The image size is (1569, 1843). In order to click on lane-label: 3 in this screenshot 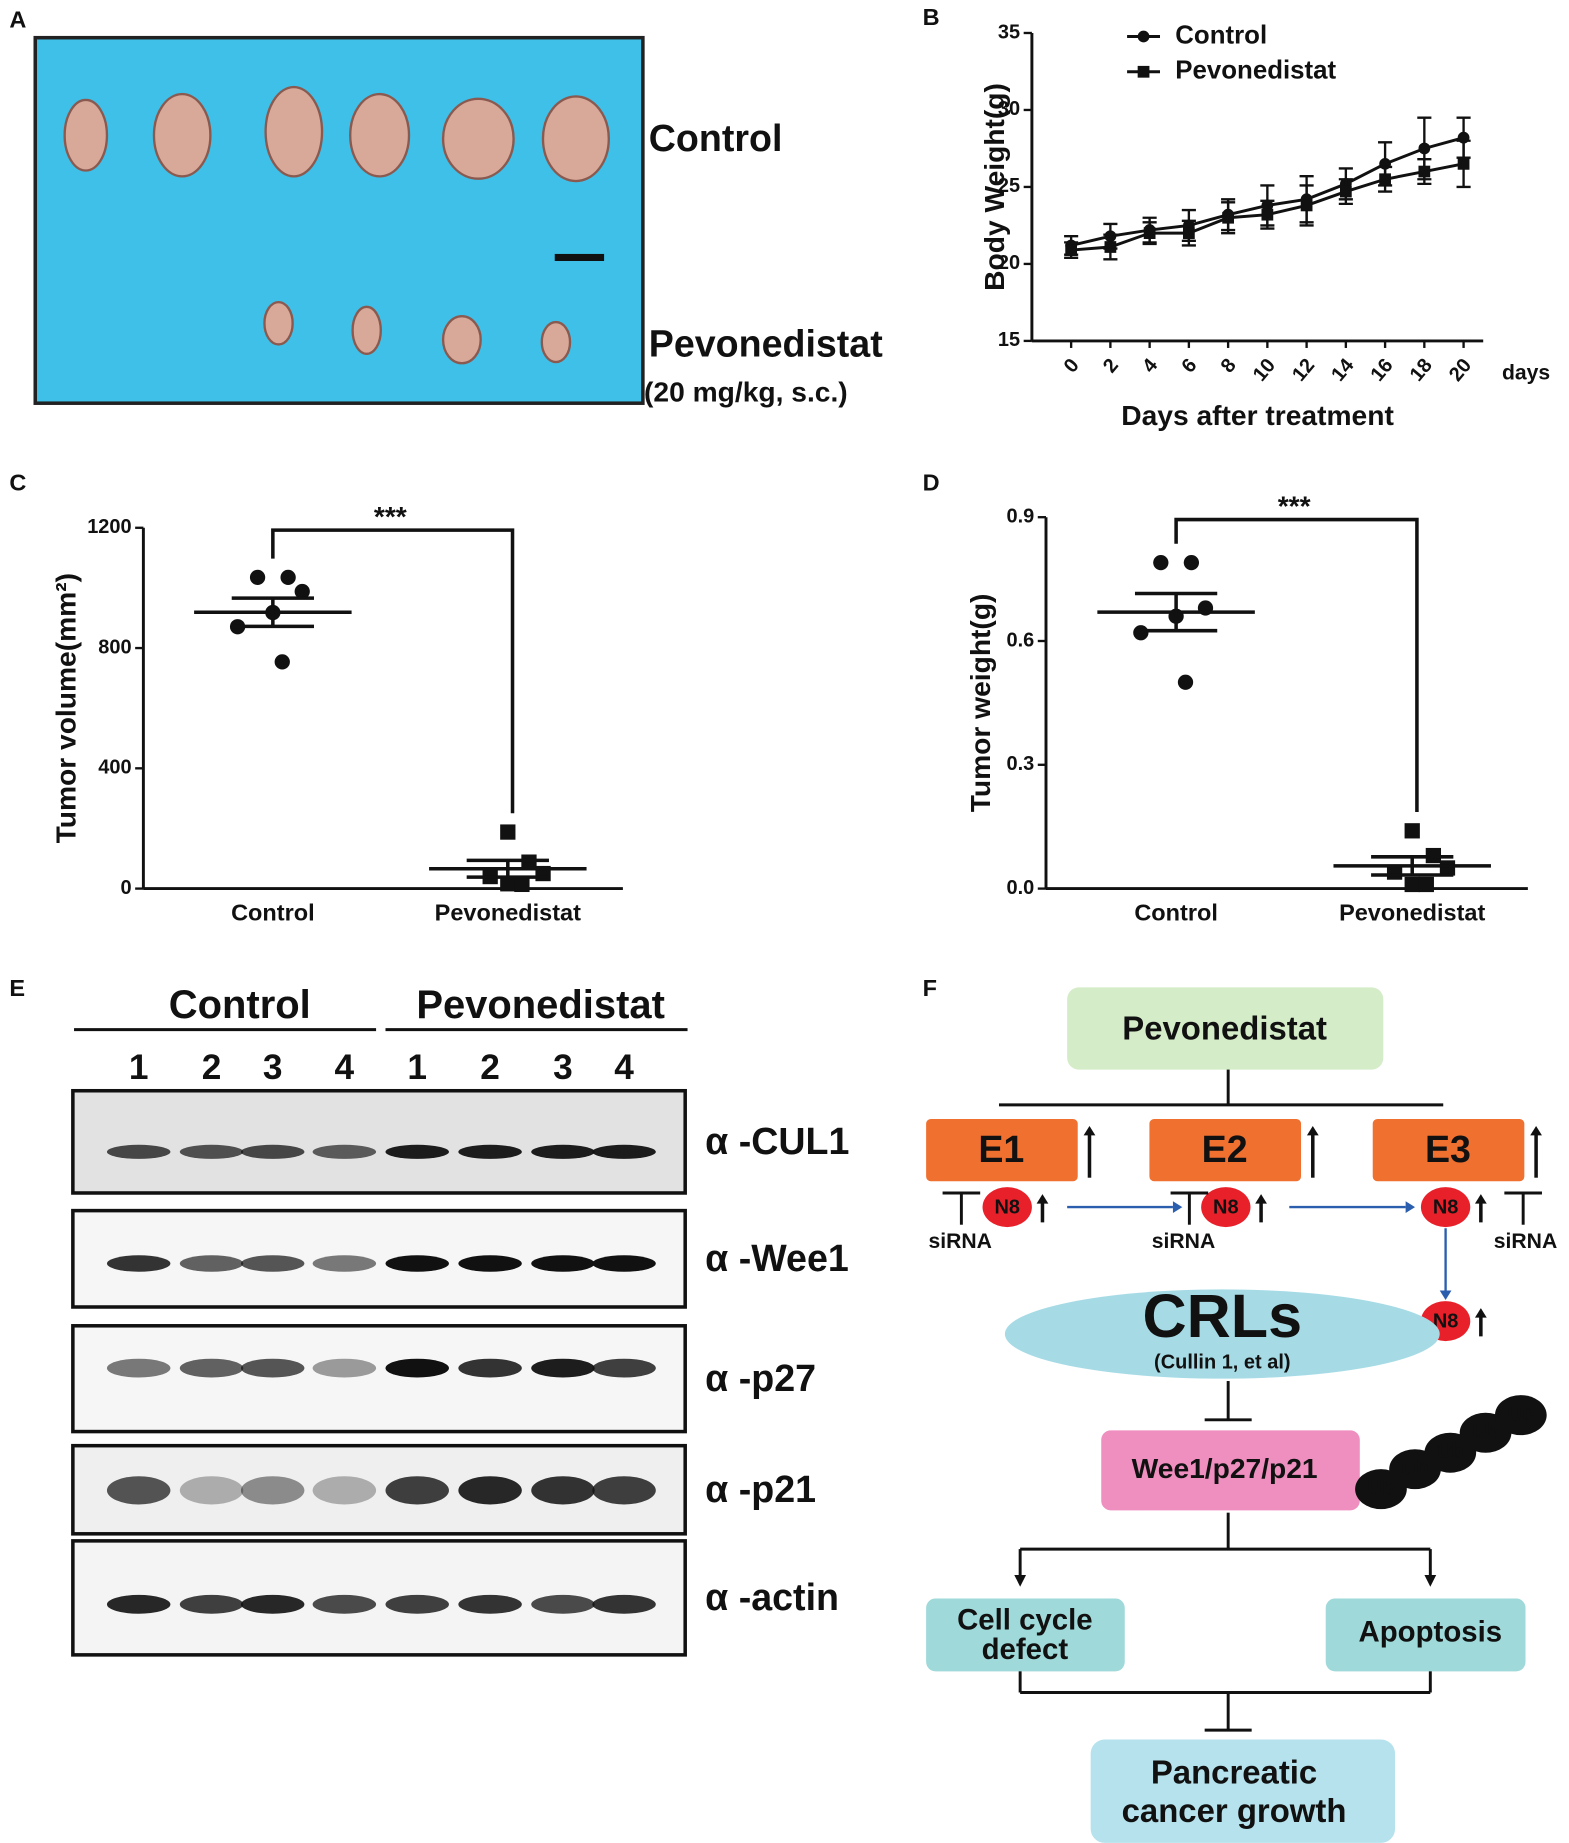, I will do `click(563, 1067)`.